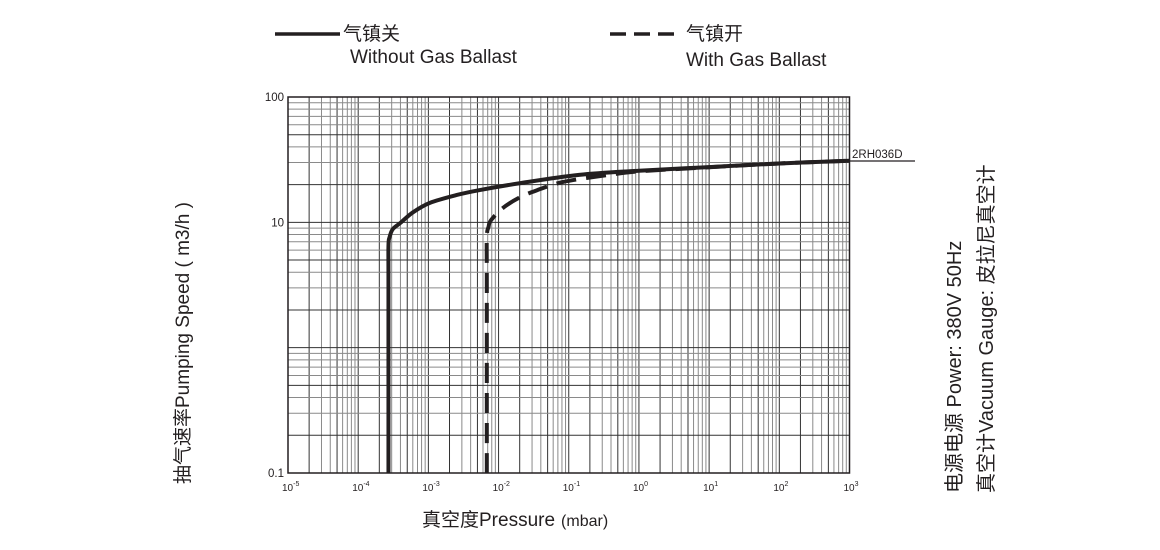 This screenshot has width=1160, height=550. What do you see at coordinates (714, 34) in the screenshot?
I see `legend-dashed-cn: 气镇开` at bounding box center [714, 34].